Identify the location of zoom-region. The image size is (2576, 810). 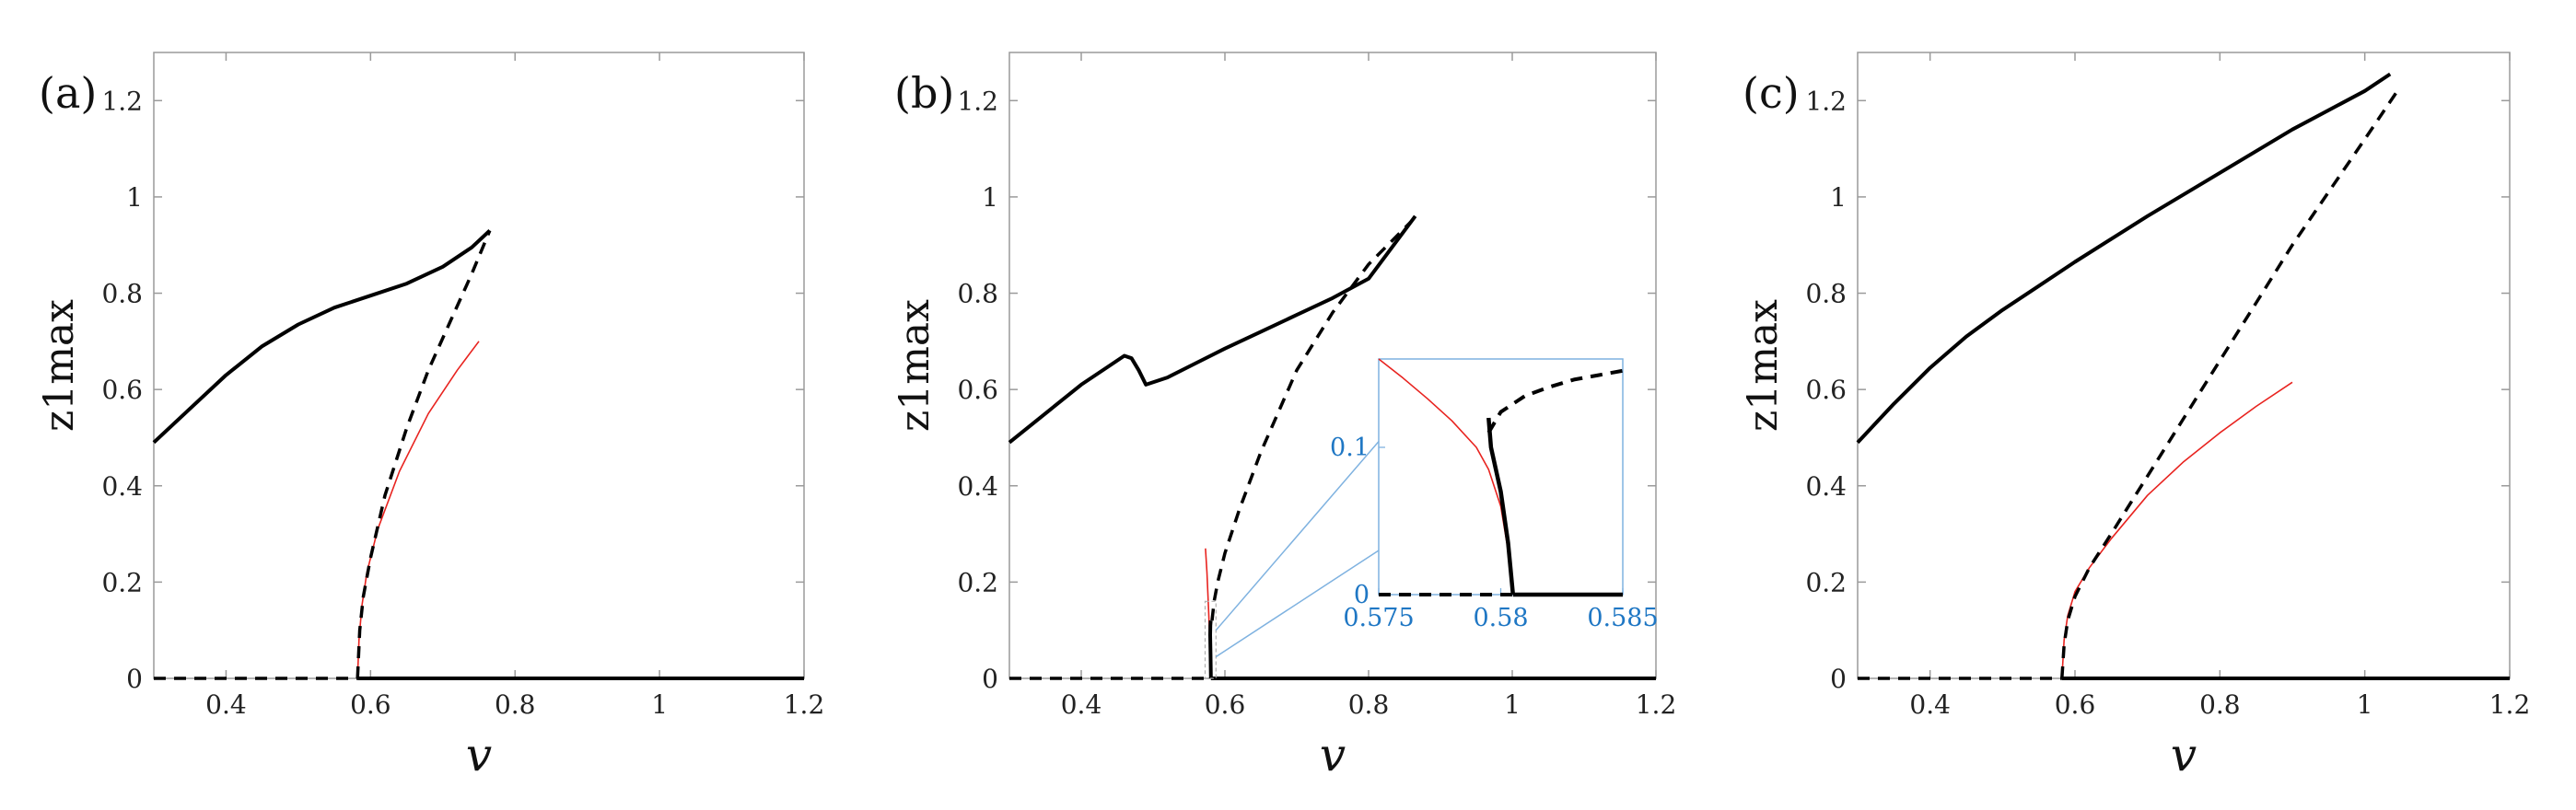
(1210, 639).